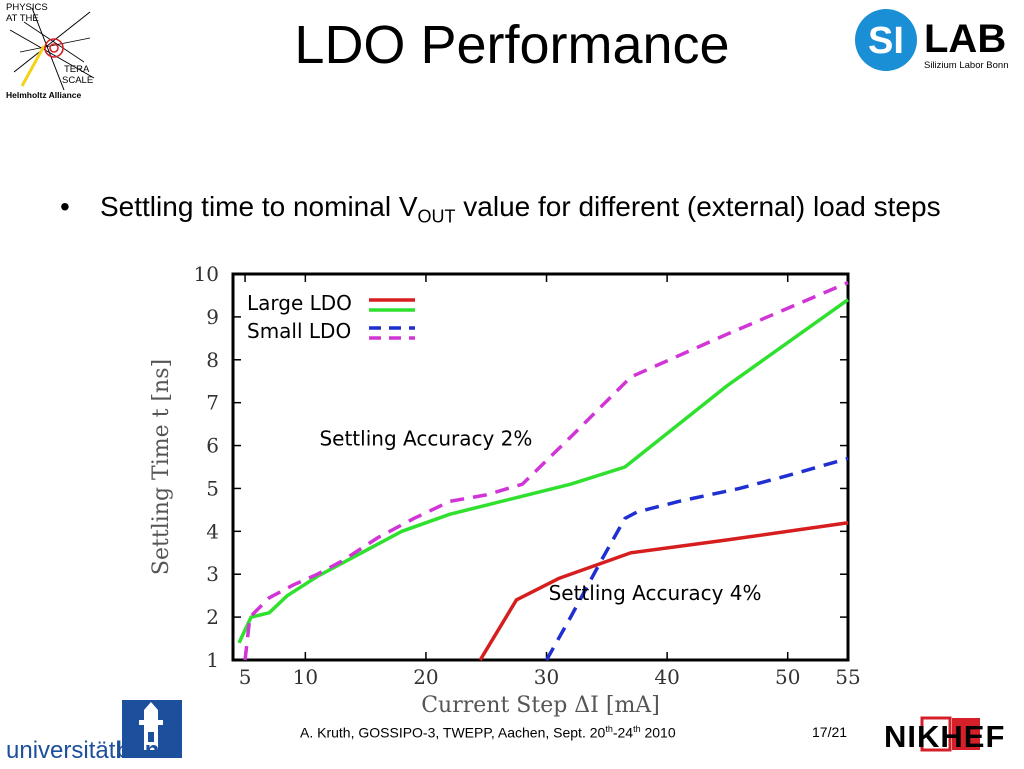 Image resolution: width=1024 pixels, height=769 pixels. What do you see at coordinates (61, 750) in the screenshot?
I see `uni-text-pre: universität` at bounding box center [61, 750].